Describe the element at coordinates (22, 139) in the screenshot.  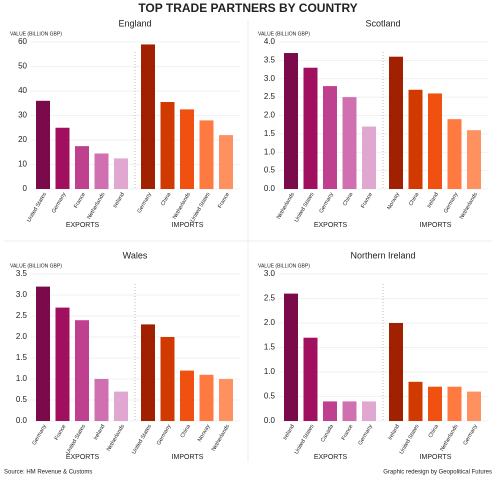
I see `y-tick-label: 20` at that location.